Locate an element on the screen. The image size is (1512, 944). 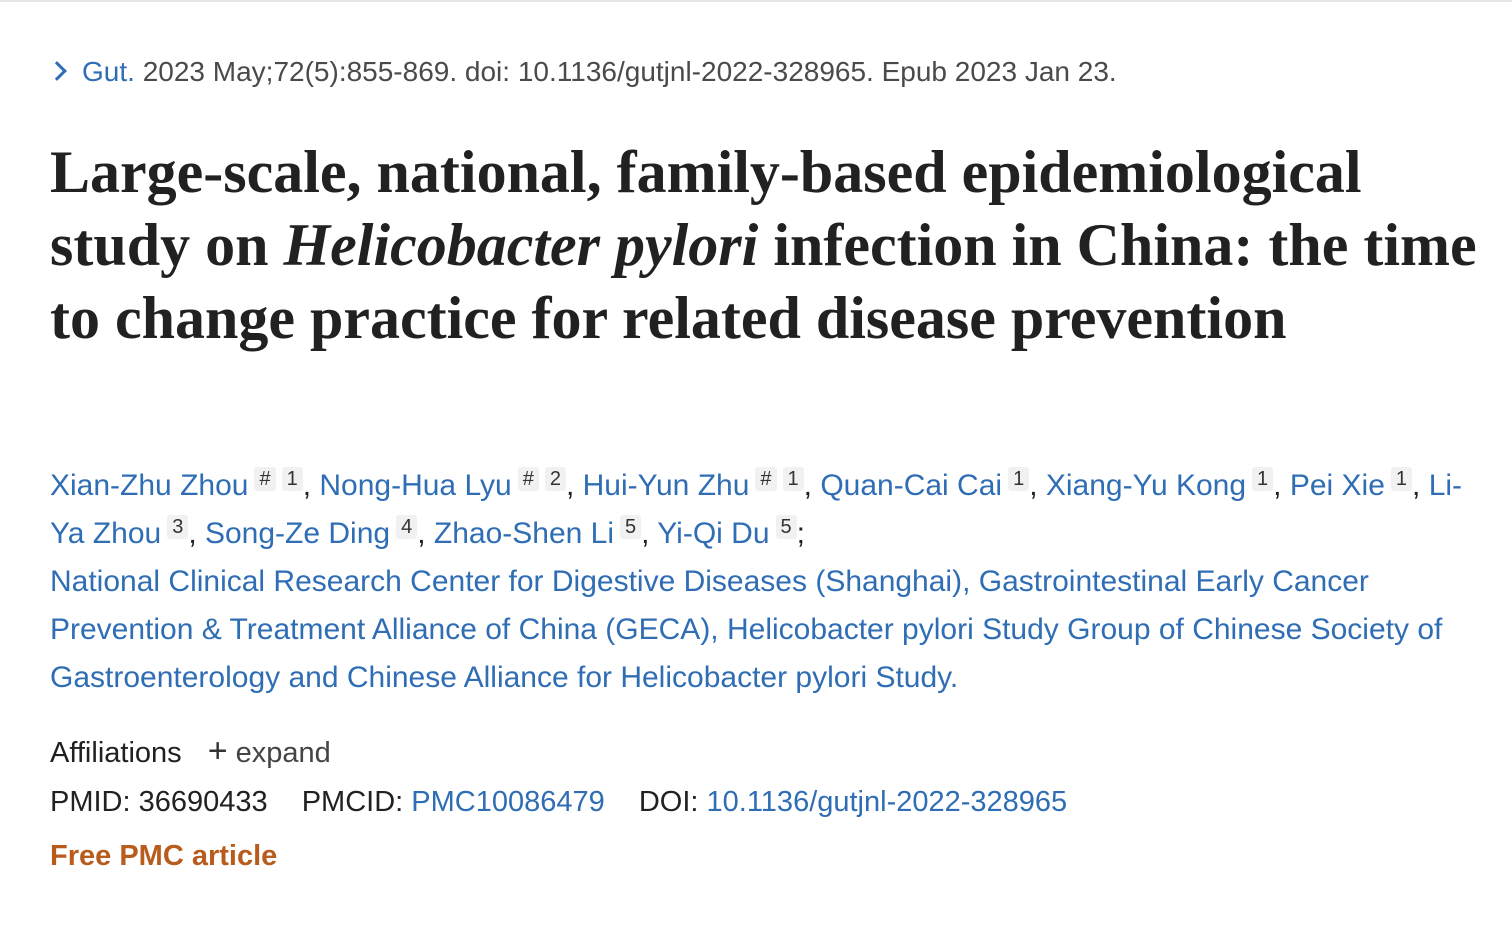
affiliations-label: Affiliations is located at coordinates (116, 753).